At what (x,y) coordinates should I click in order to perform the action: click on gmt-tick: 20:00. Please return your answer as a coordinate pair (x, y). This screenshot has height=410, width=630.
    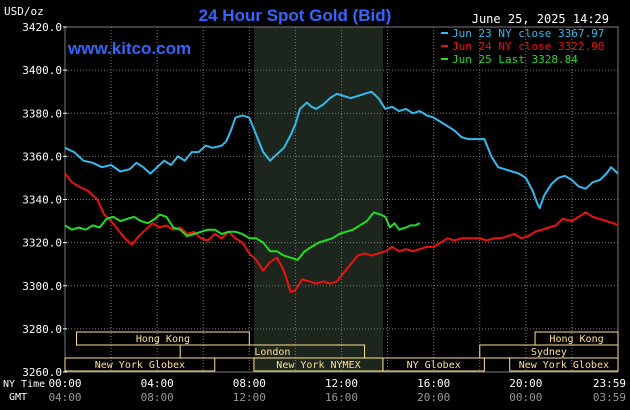
    Looking at the image, I should click on (433, 397).